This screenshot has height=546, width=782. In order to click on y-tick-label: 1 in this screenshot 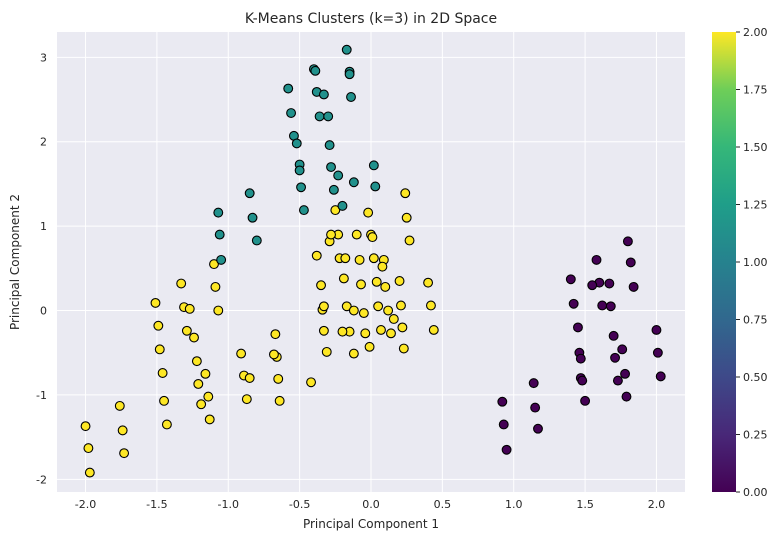, I will do `click(43, 226)`.